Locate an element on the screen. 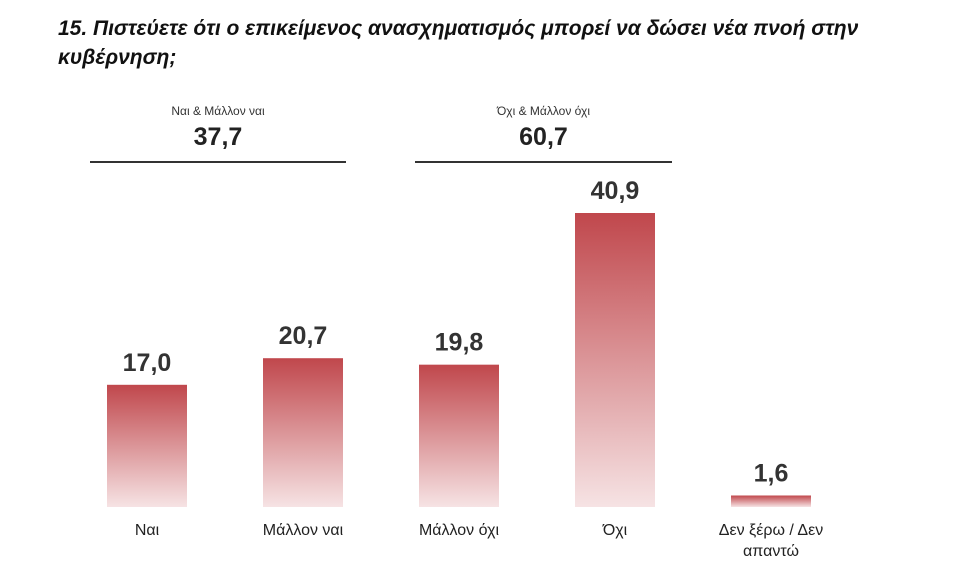  group-yes-summary: Ναι & Μάλλον ναι 37,7 is located at coordinates (218, 134).